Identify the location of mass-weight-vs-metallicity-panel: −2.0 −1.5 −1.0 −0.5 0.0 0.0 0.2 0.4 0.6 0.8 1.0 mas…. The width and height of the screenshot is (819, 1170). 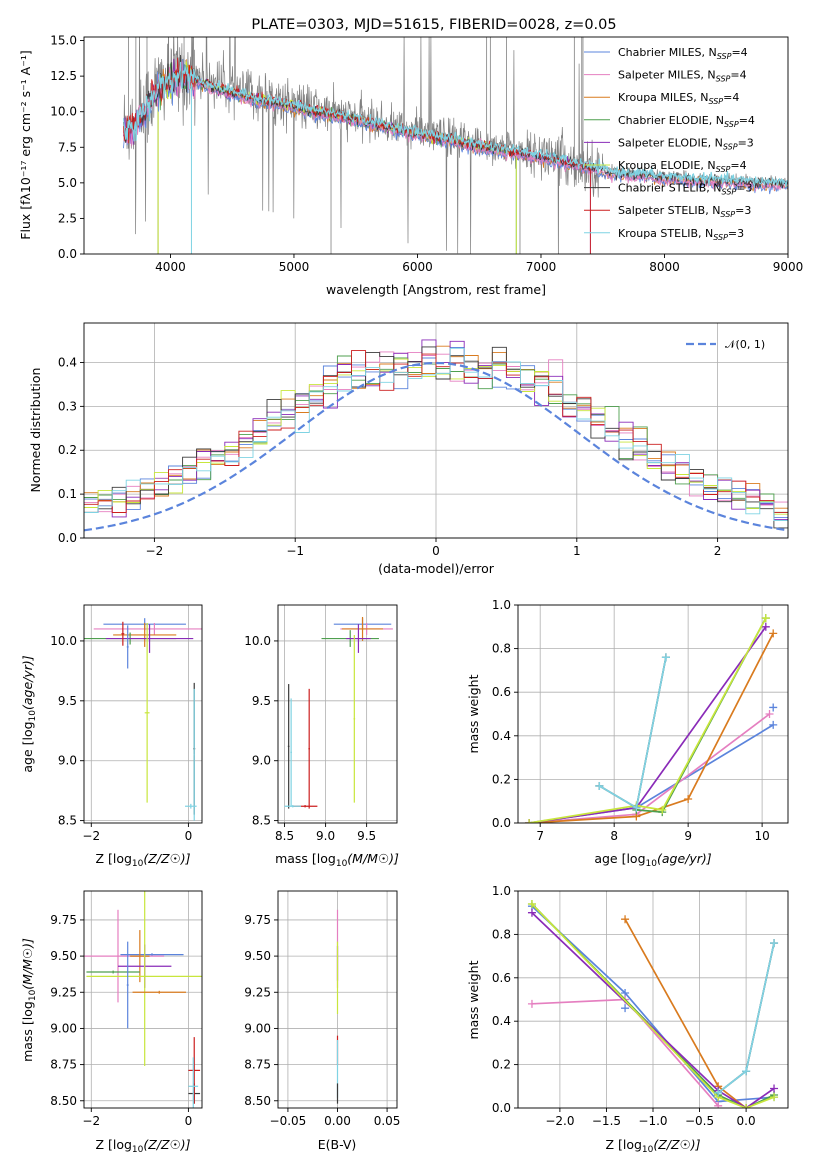
(627, 1019).